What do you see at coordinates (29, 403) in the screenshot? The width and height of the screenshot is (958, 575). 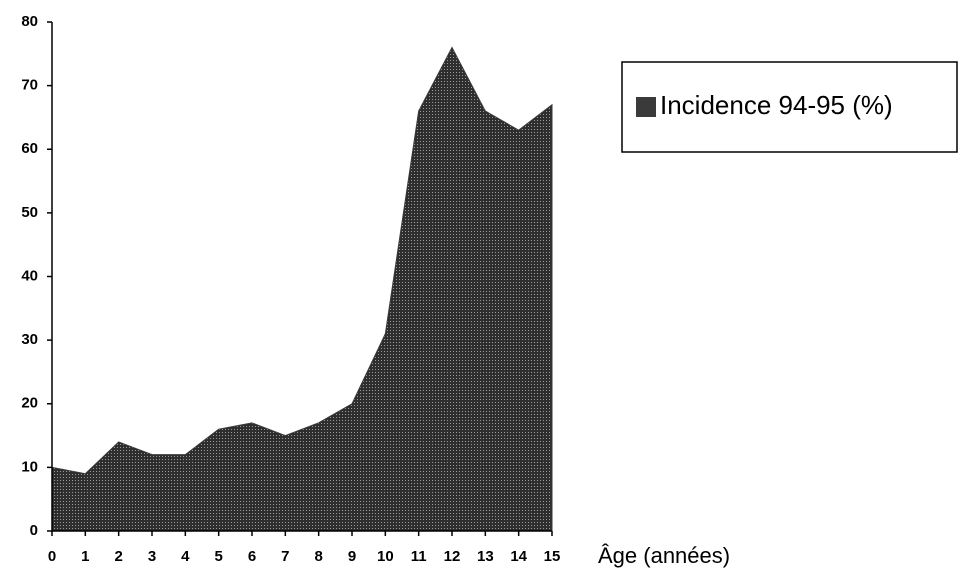 I see `y-tick-label: 20` at bounding box center [29, 403].